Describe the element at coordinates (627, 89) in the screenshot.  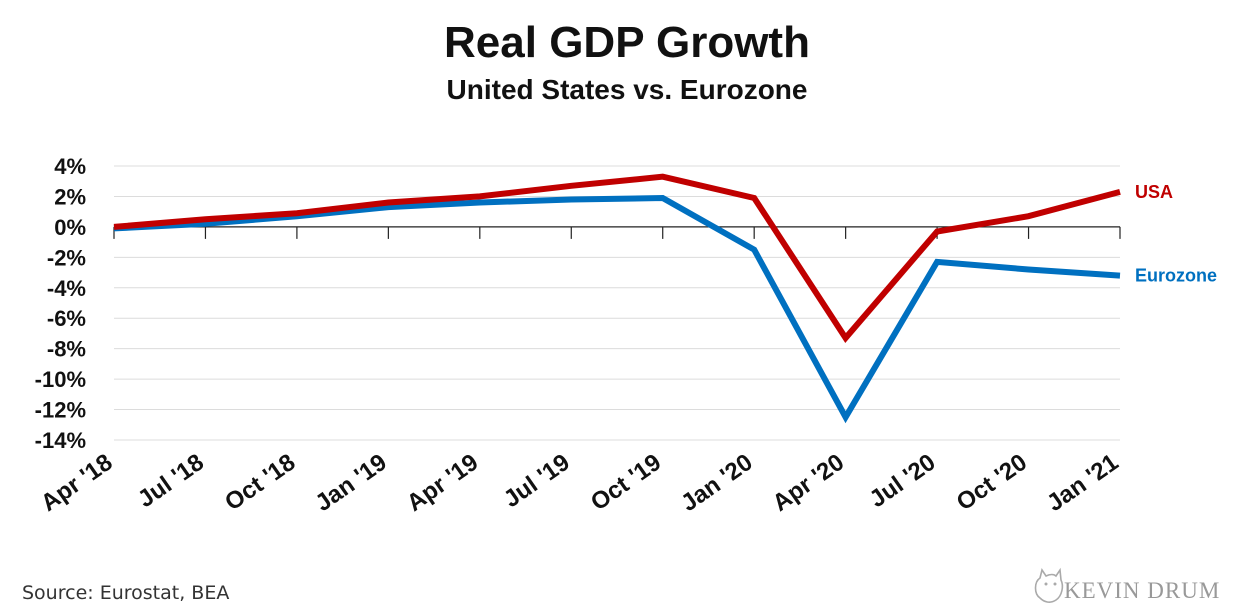
I see `chart-subtitle: United States vs. Eurozone` at that location.